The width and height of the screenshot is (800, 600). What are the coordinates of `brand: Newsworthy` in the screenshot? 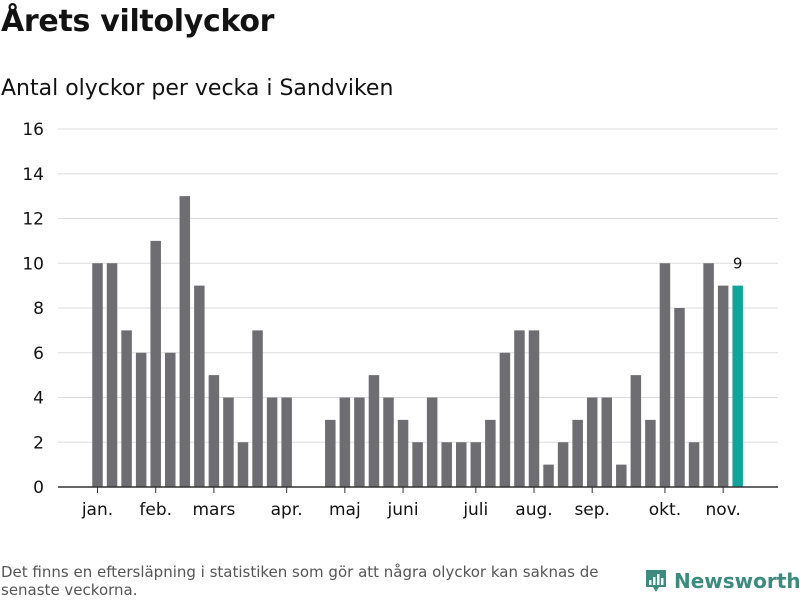 It's located at (722, 581).